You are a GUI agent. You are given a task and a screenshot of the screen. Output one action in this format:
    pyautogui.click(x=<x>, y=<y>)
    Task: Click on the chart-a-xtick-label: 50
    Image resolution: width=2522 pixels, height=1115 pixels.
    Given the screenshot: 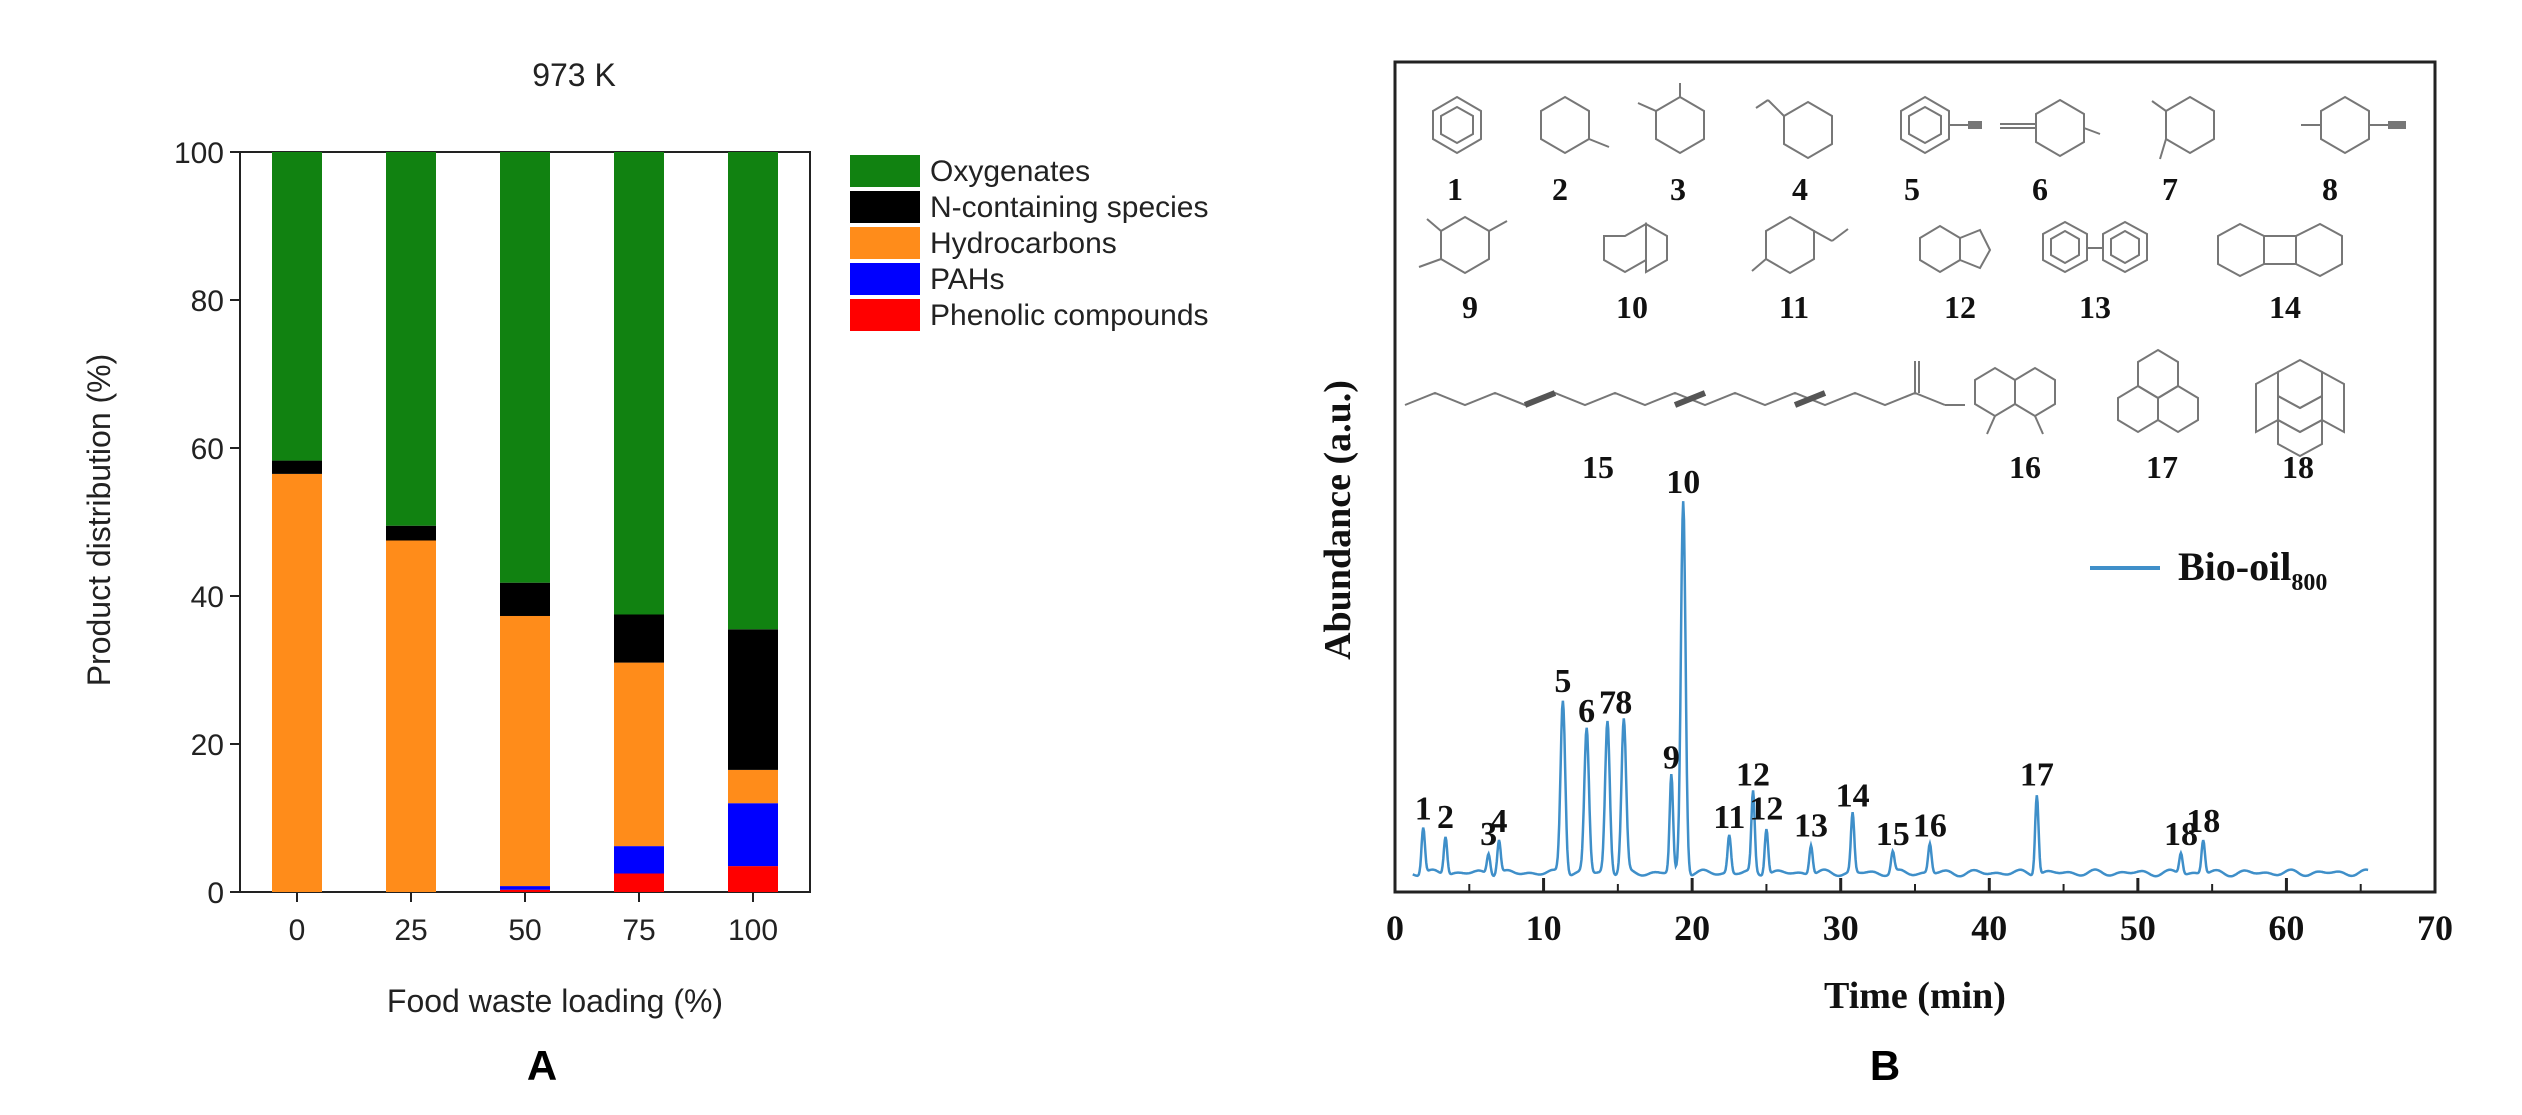 What is the action you would take?
    pyautogui.click(x=524, y=930)
    